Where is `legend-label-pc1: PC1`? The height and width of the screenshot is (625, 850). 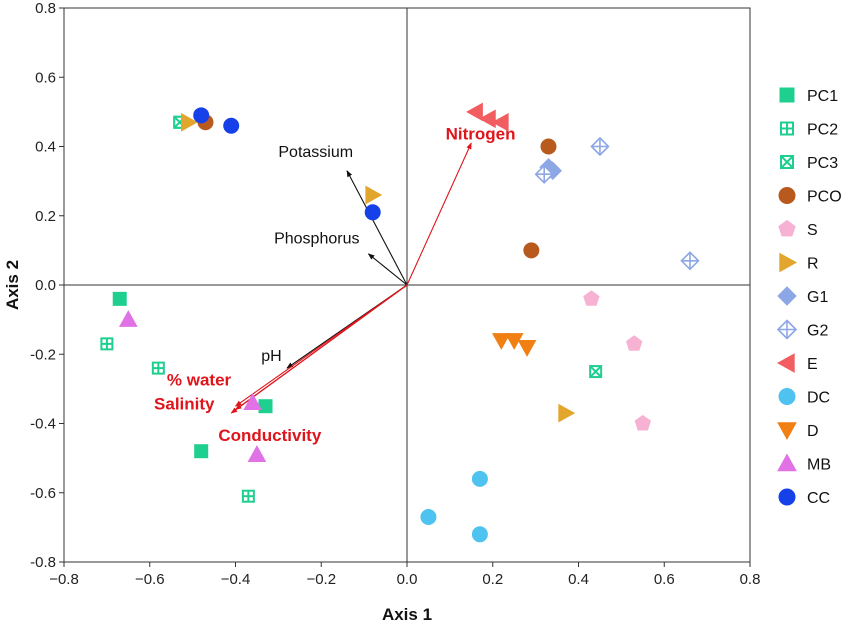
legend-label-pc1: PC1 is located at coordinates (822, 96).